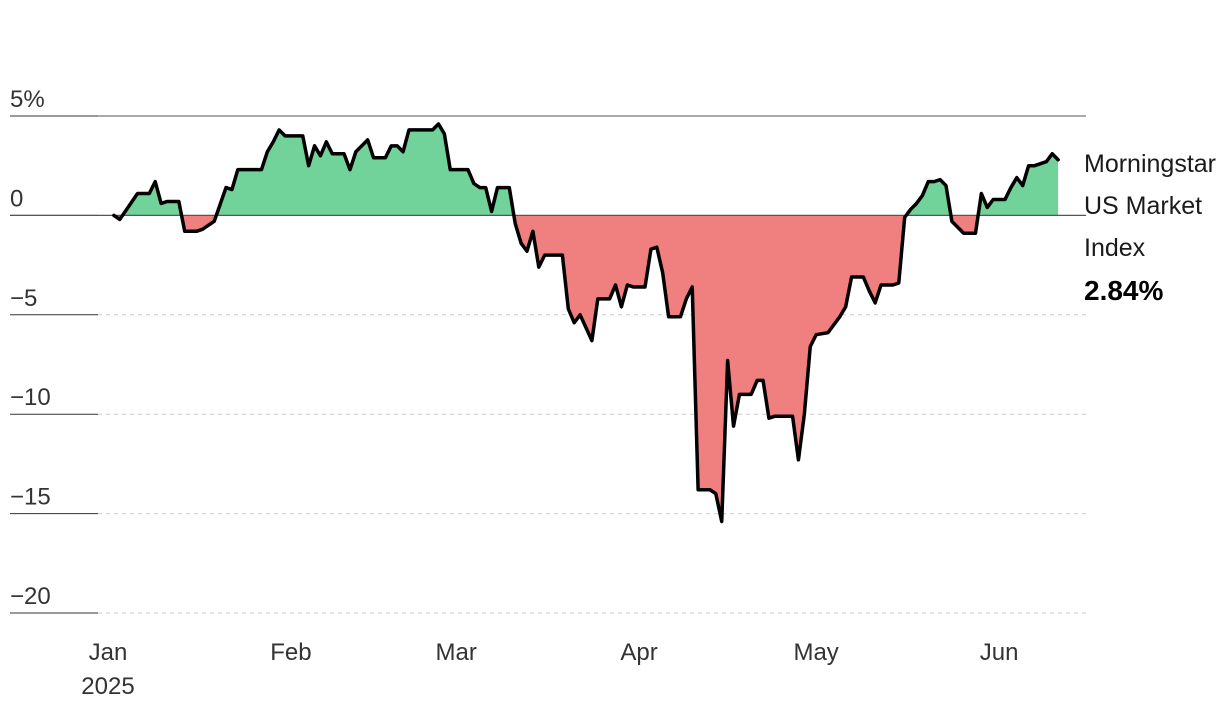 This screenshot has width=1220, height=714. What do you see at coordinates (108, 652) in the screenshot?
I see `x-tick-label: Jan` at bounding box center [108, 652].